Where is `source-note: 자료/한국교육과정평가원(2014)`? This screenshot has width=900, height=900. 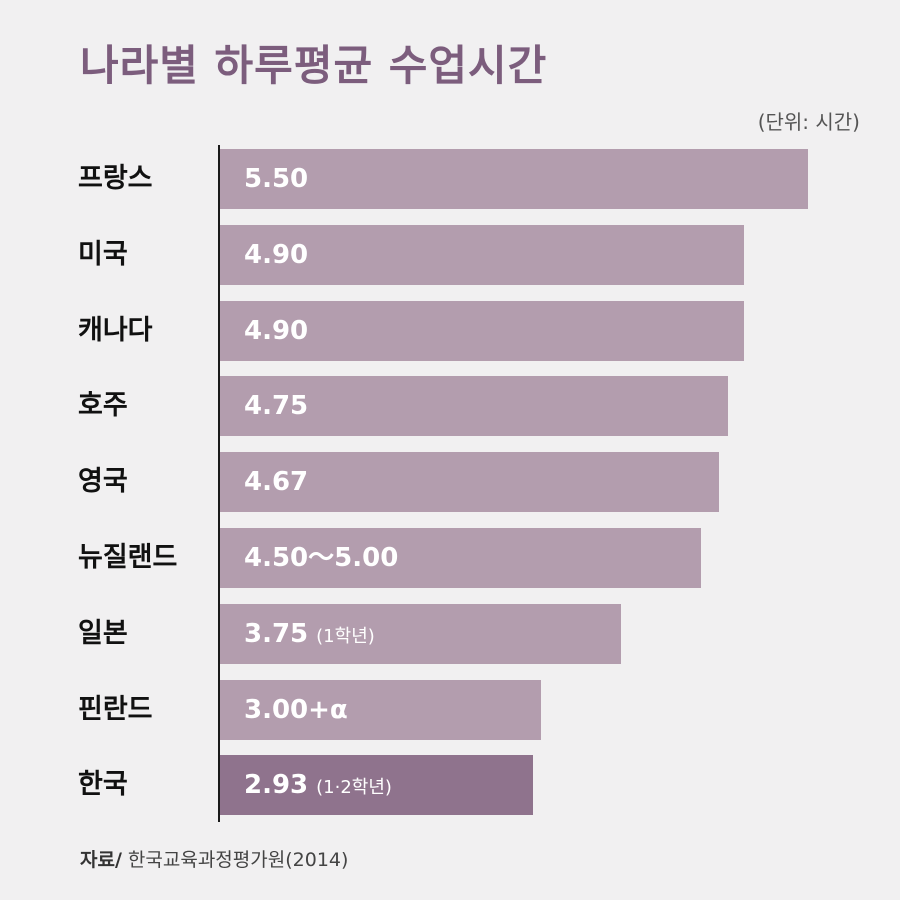 source-note: 자료/한국교육과정평가원(2014) is located at coordinates (214, 858).